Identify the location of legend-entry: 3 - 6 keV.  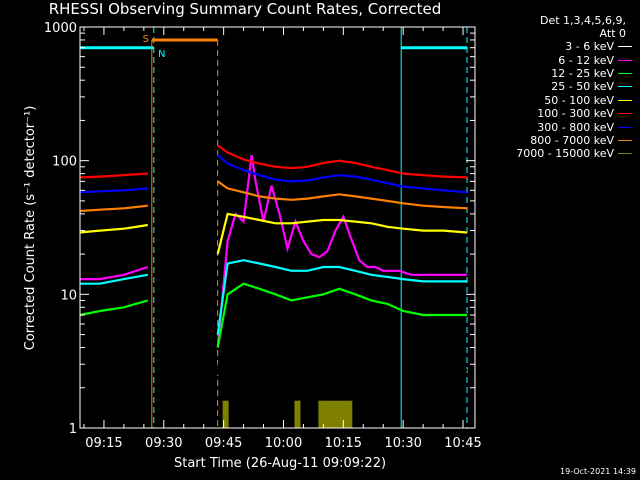
(558, 46).